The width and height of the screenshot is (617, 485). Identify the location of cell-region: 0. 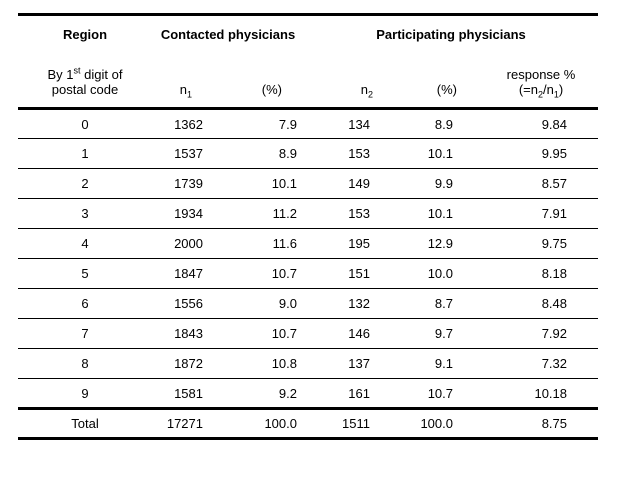
(85, 123).